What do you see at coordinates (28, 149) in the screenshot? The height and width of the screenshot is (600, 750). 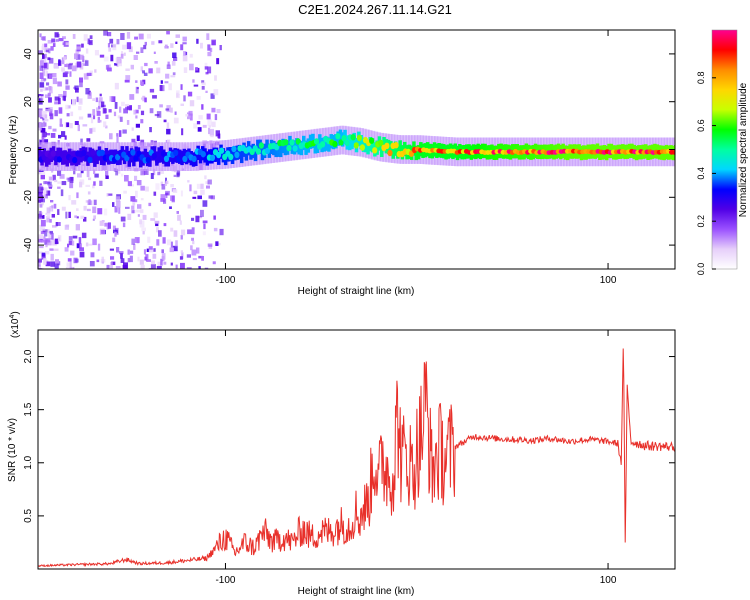 I see `spectrogram-y-tick-label: 0` at bounding box center [28, 149].